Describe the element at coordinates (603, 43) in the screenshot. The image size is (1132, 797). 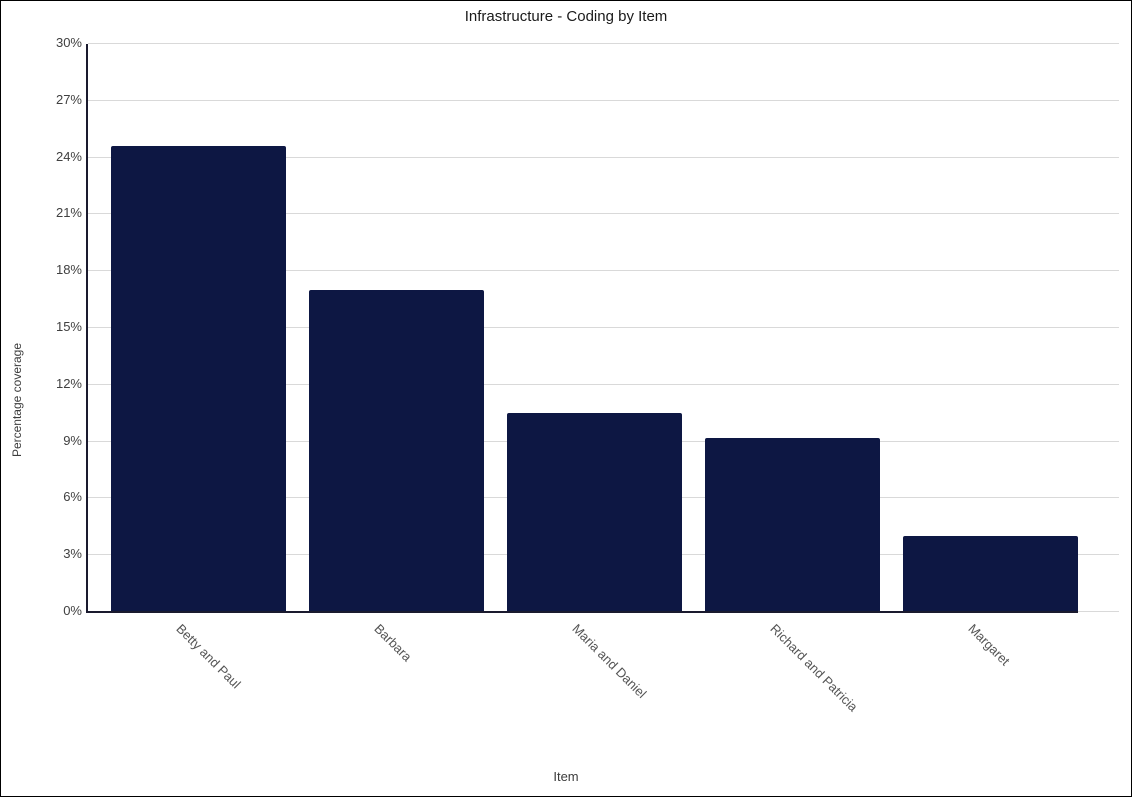
I see `gridline-30pct` at that location.